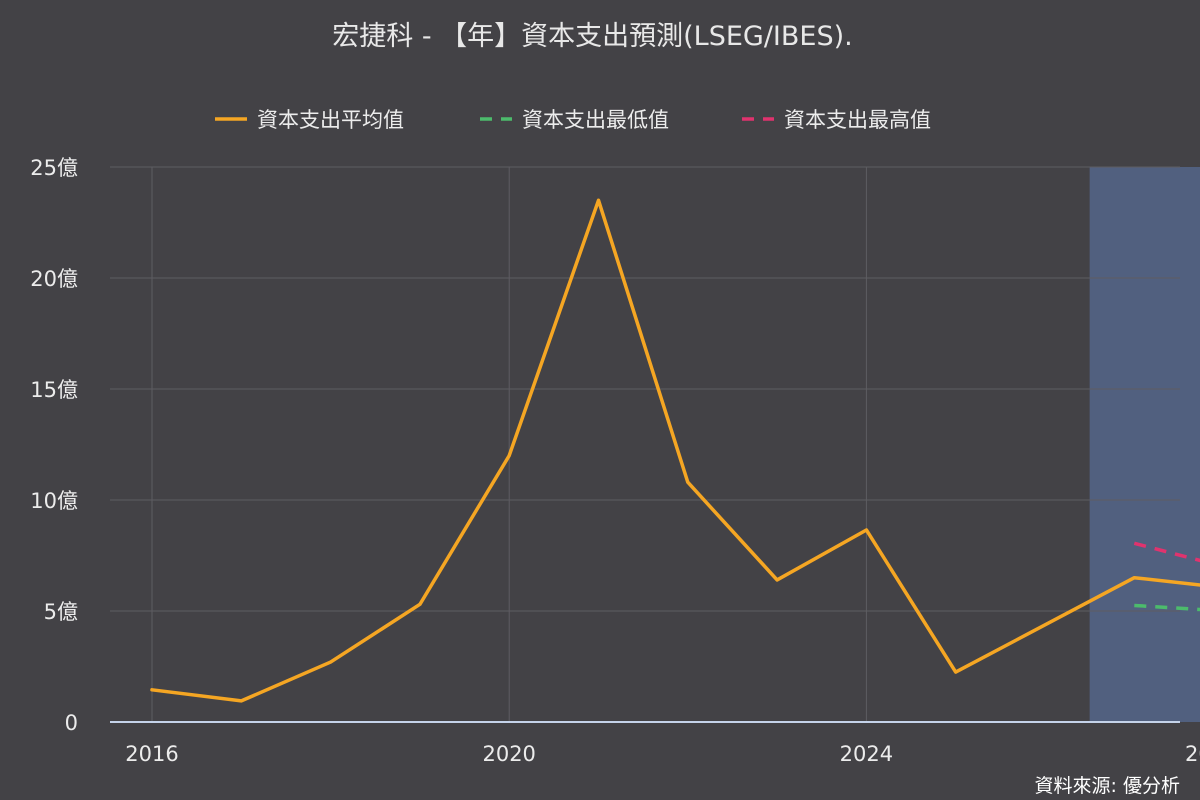 The image size is (1200, 800). I want to click on x-tick-label: 2024, so click(866, 754).